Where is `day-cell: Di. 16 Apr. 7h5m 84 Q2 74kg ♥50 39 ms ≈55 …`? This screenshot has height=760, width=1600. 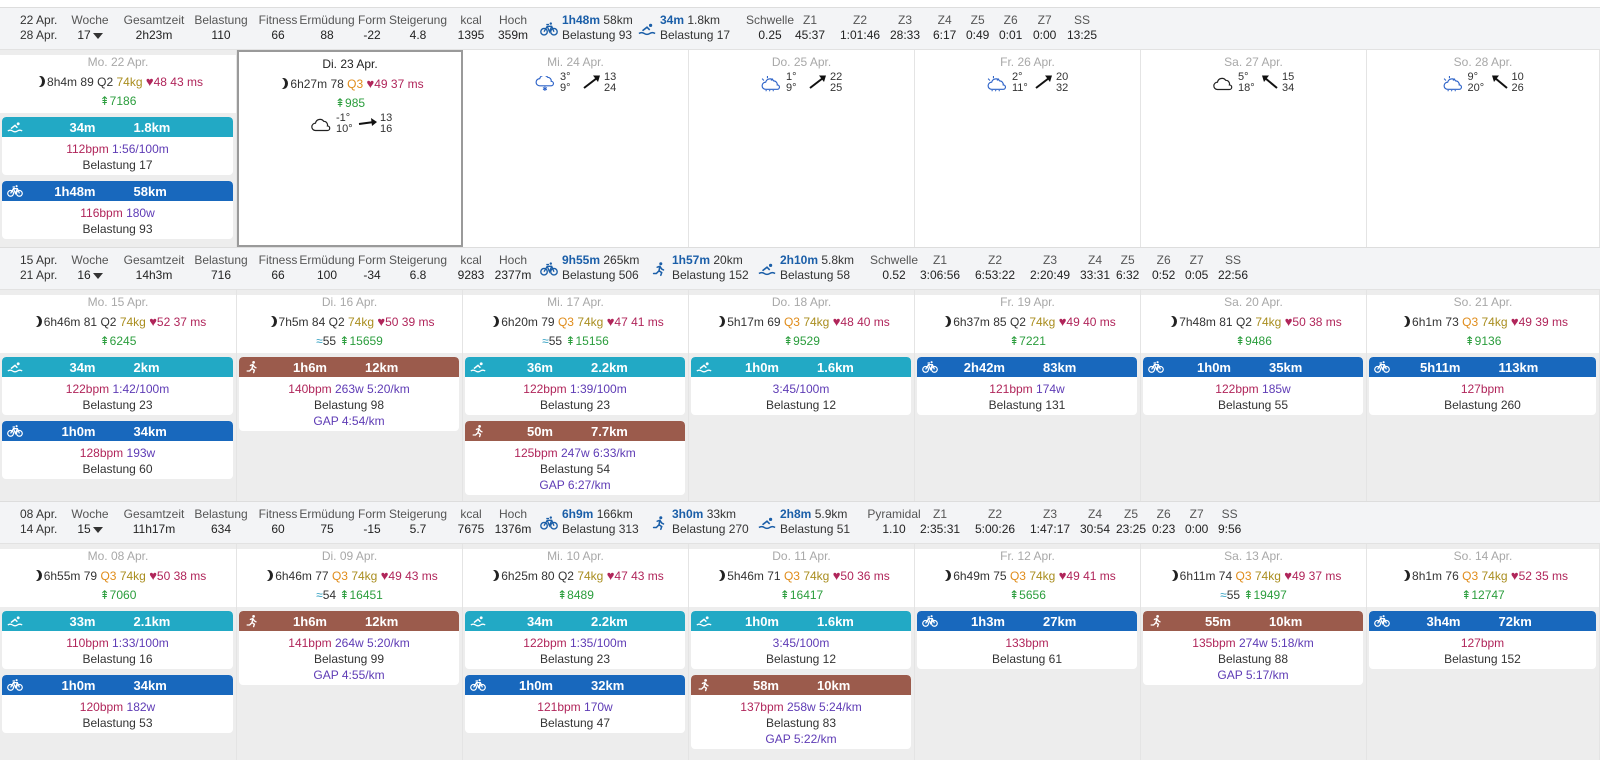 day-cell: Di. 16 Apr. 7h5m 84 Q2 74kg ♥50 39 ms ≈55 … is located at coordinates (350, 395).